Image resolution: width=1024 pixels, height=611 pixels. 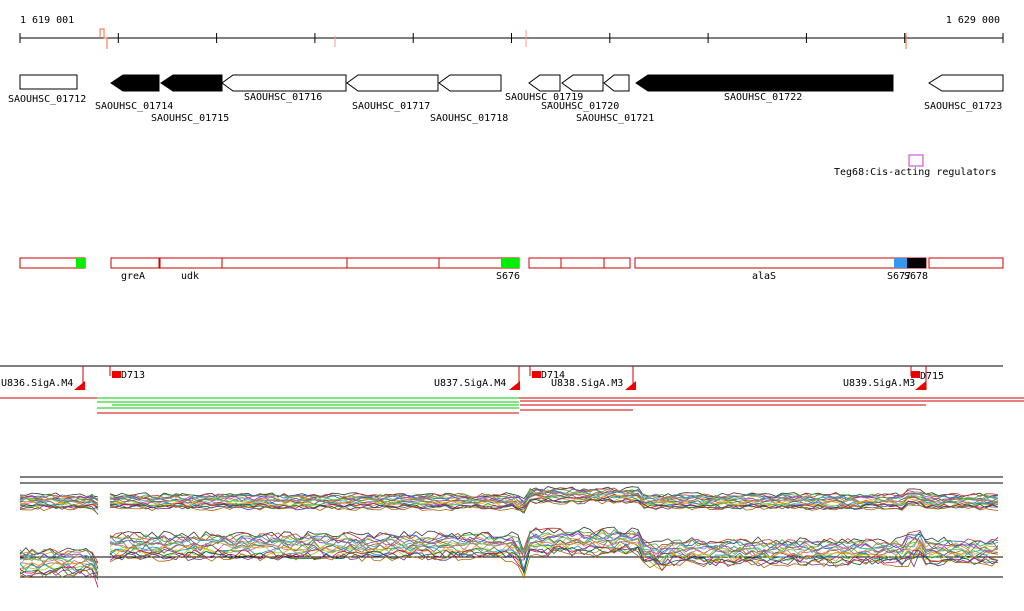 What do you see at coordinates (103, 38) in the screenshot?
I see `ruler-mark` at bounding box center [103, 38].